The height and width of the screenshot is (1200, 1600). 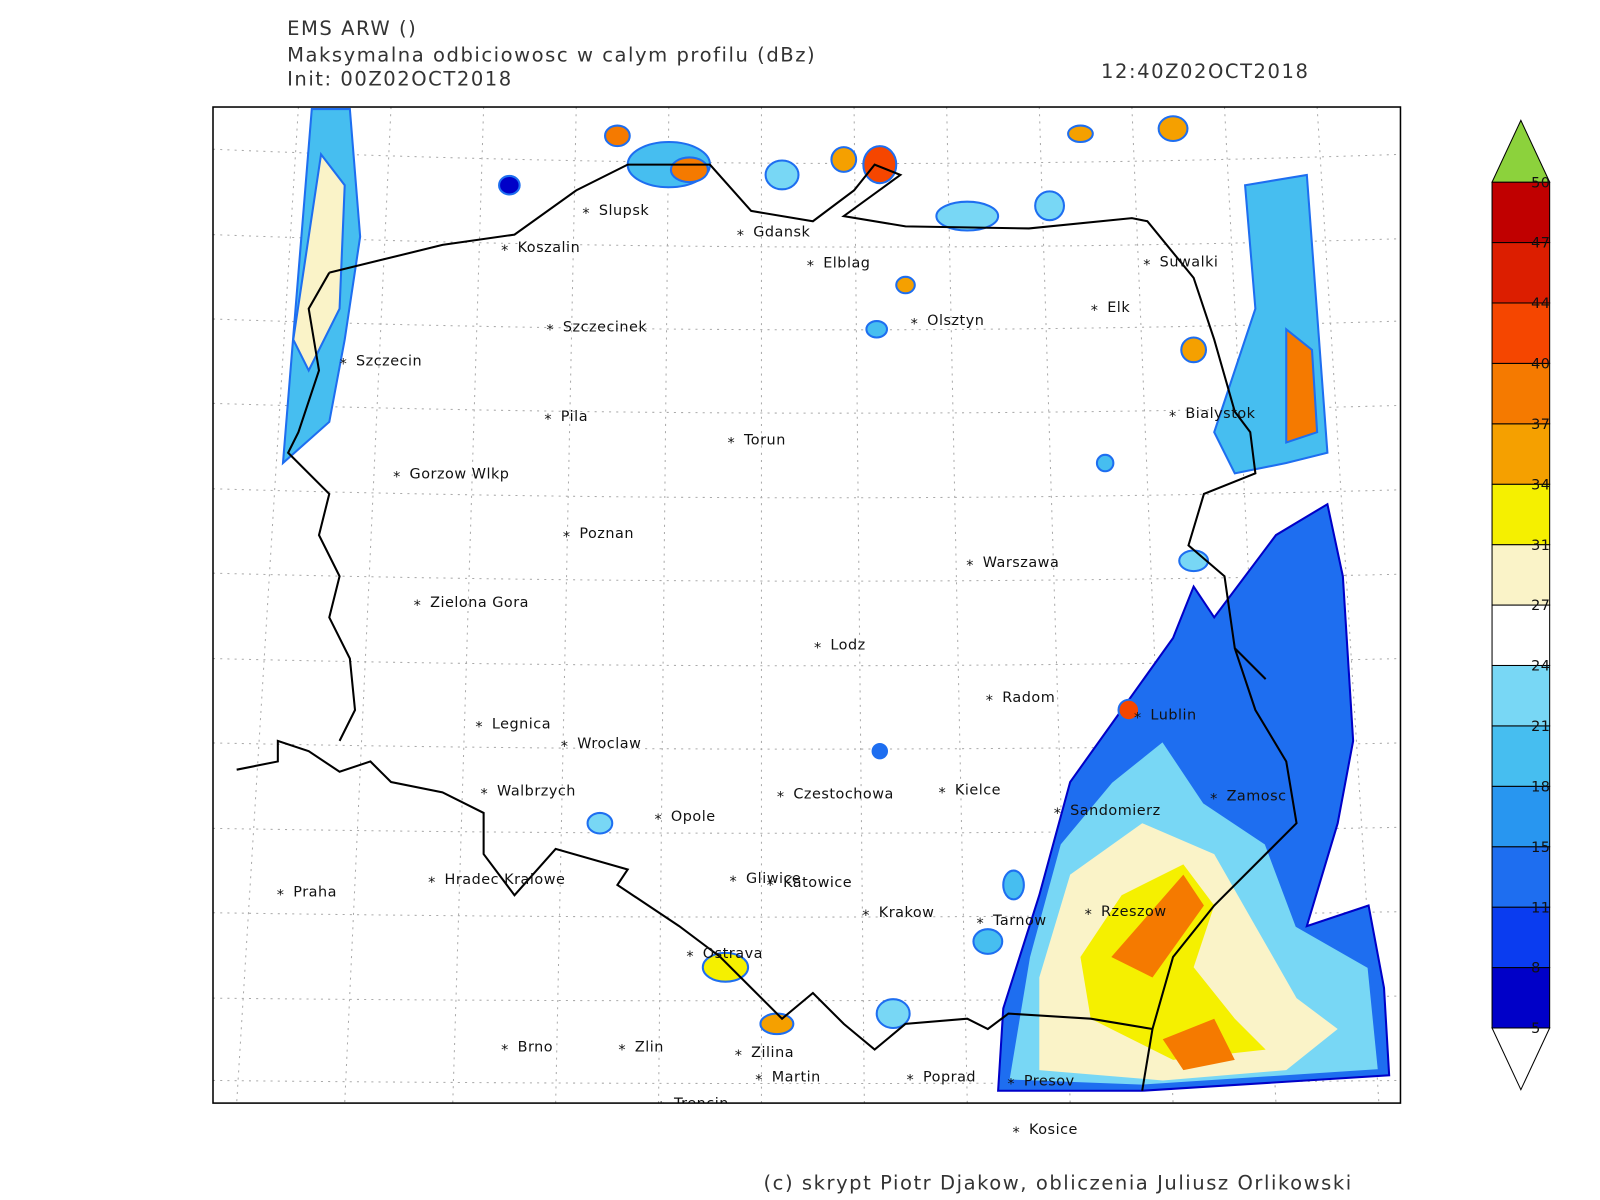 I want to click on city-label: Praha, so click(x=315, y=892).